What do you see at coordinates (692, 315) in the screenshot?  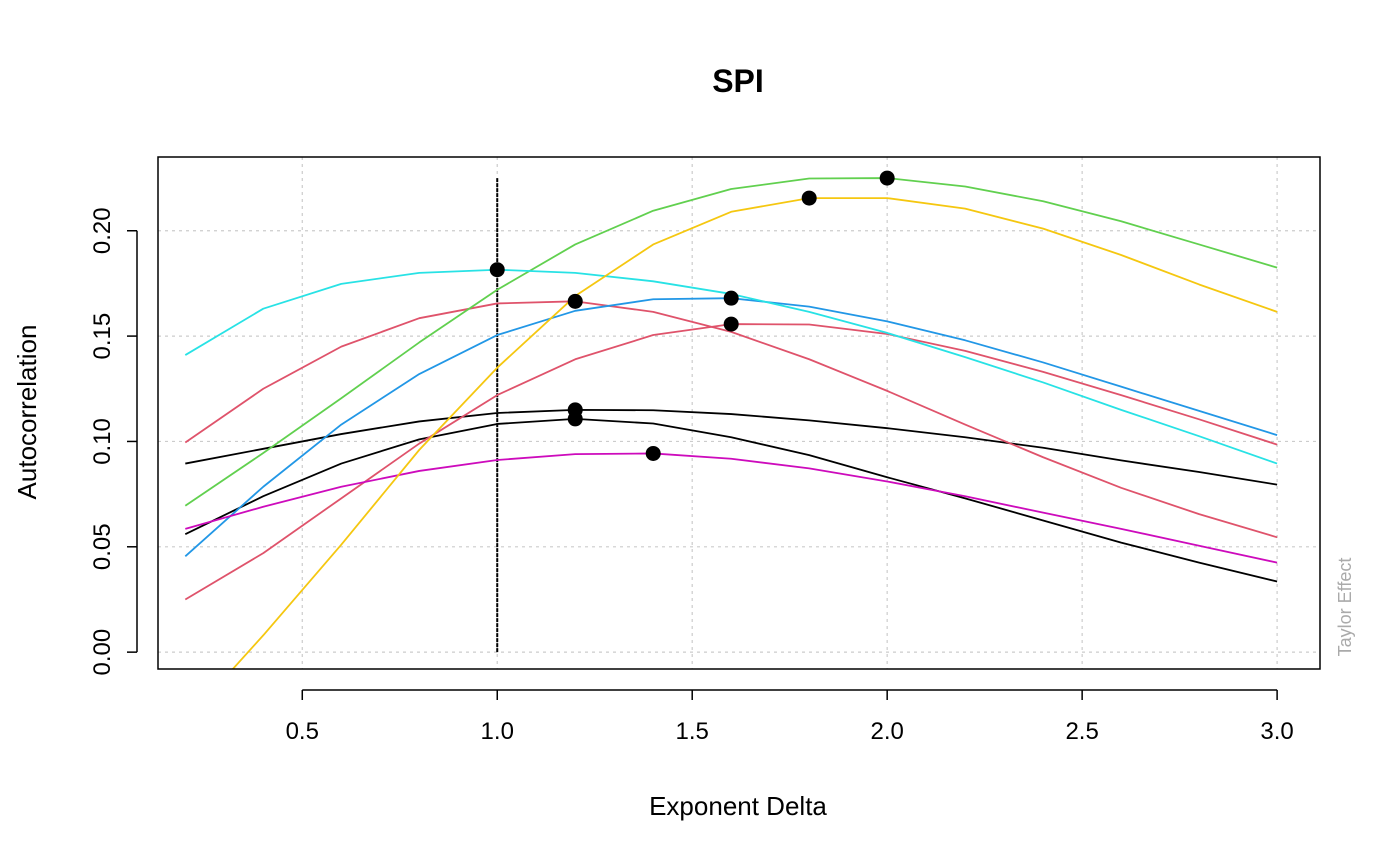 I see `max-markers-group` at bounding box center [692, 315].